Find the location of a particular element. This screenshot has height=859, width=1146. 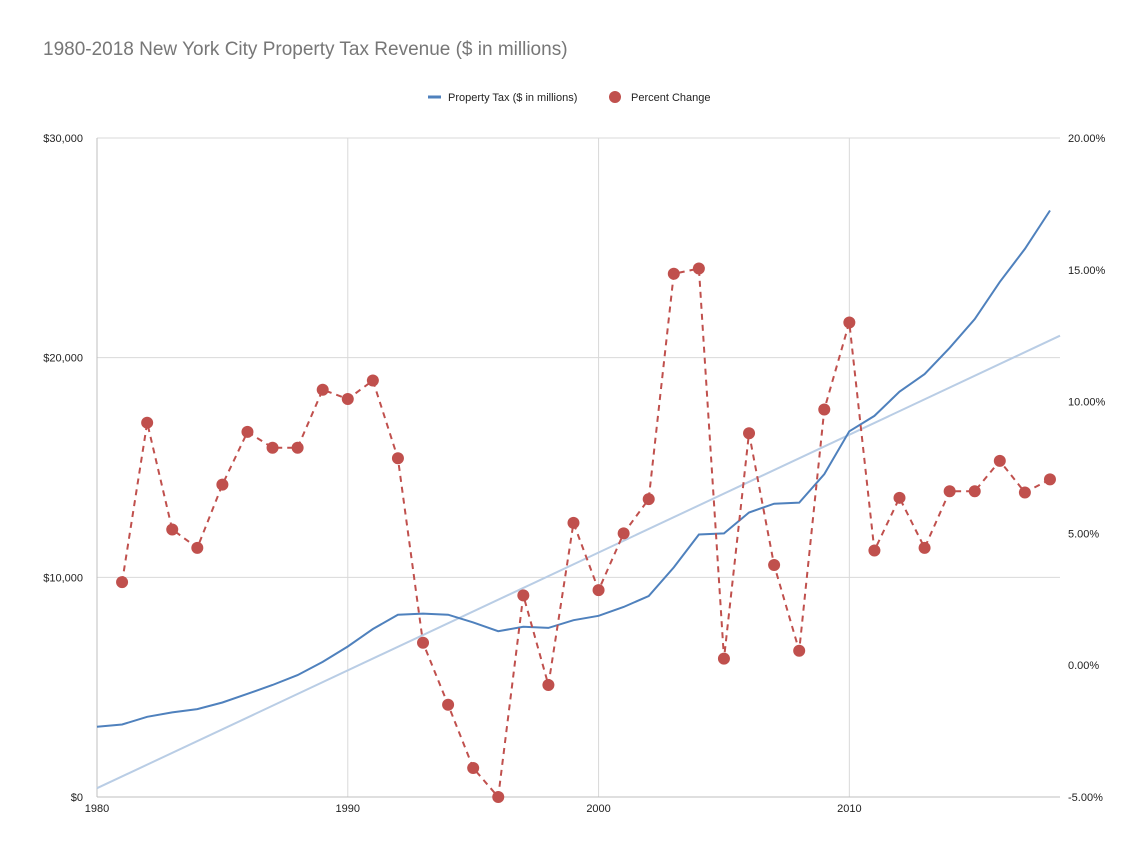

y-right-tick-label: 10.00% is located at coordinates (1087, 403).